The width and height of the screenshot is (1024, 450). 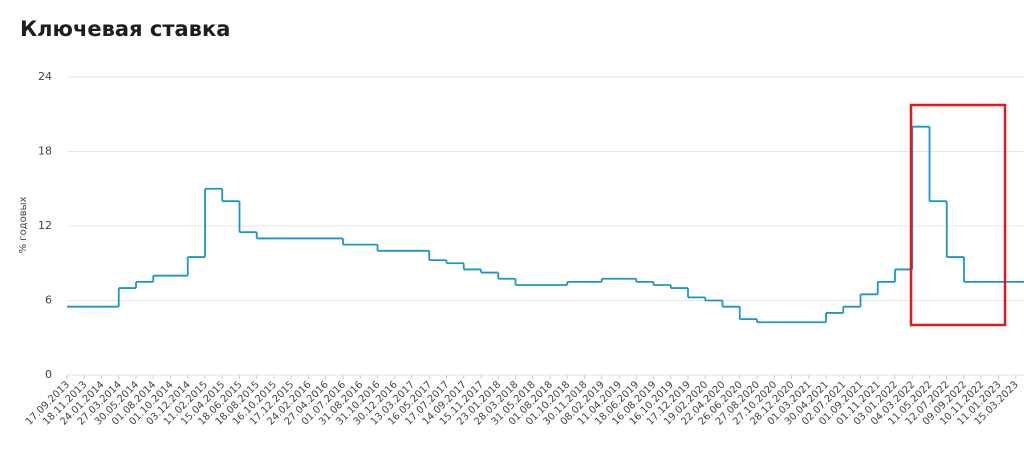 I want to click on y-tick-label: 0, so click(x=48, y=374).